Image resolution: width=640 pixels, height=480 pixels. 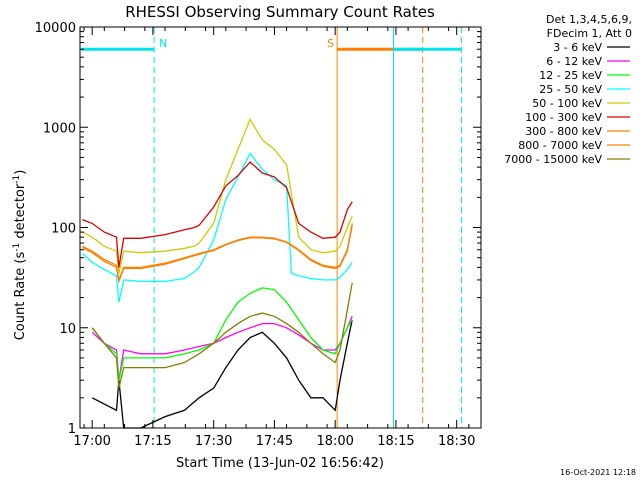 I want to click on marker-label-s: S, so click(x=330, y=43).